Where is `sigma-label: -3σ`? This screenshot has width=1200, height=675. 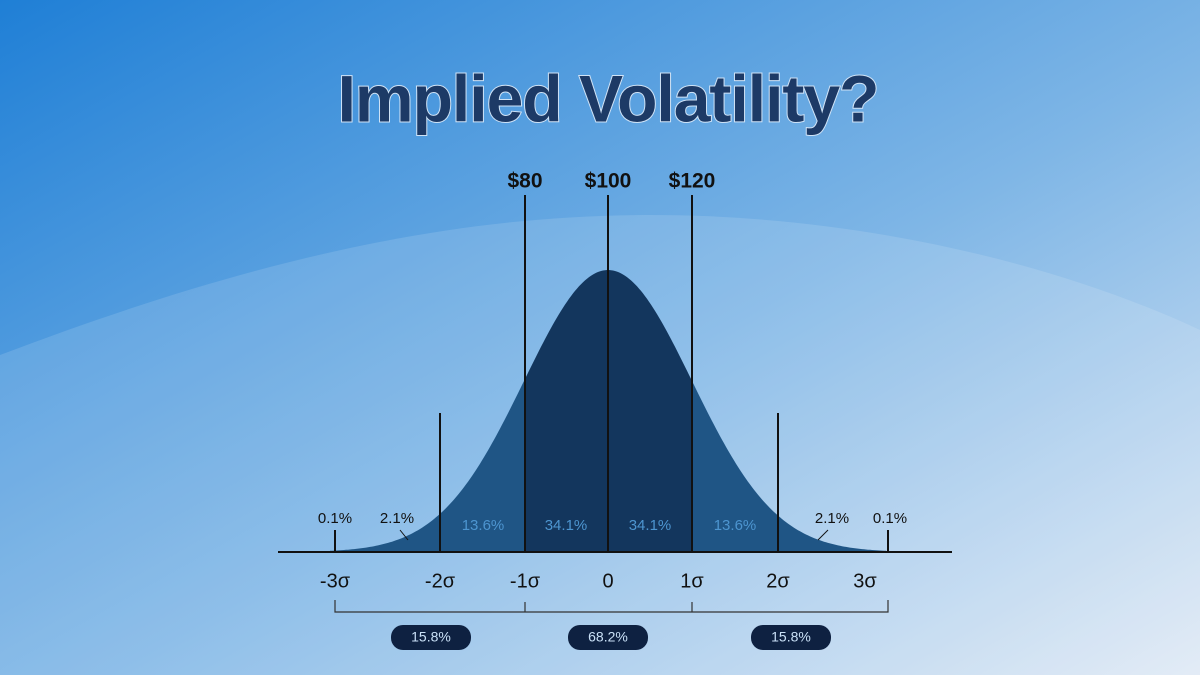
sigma-label: -3σ is located at coordinates (335, 581).